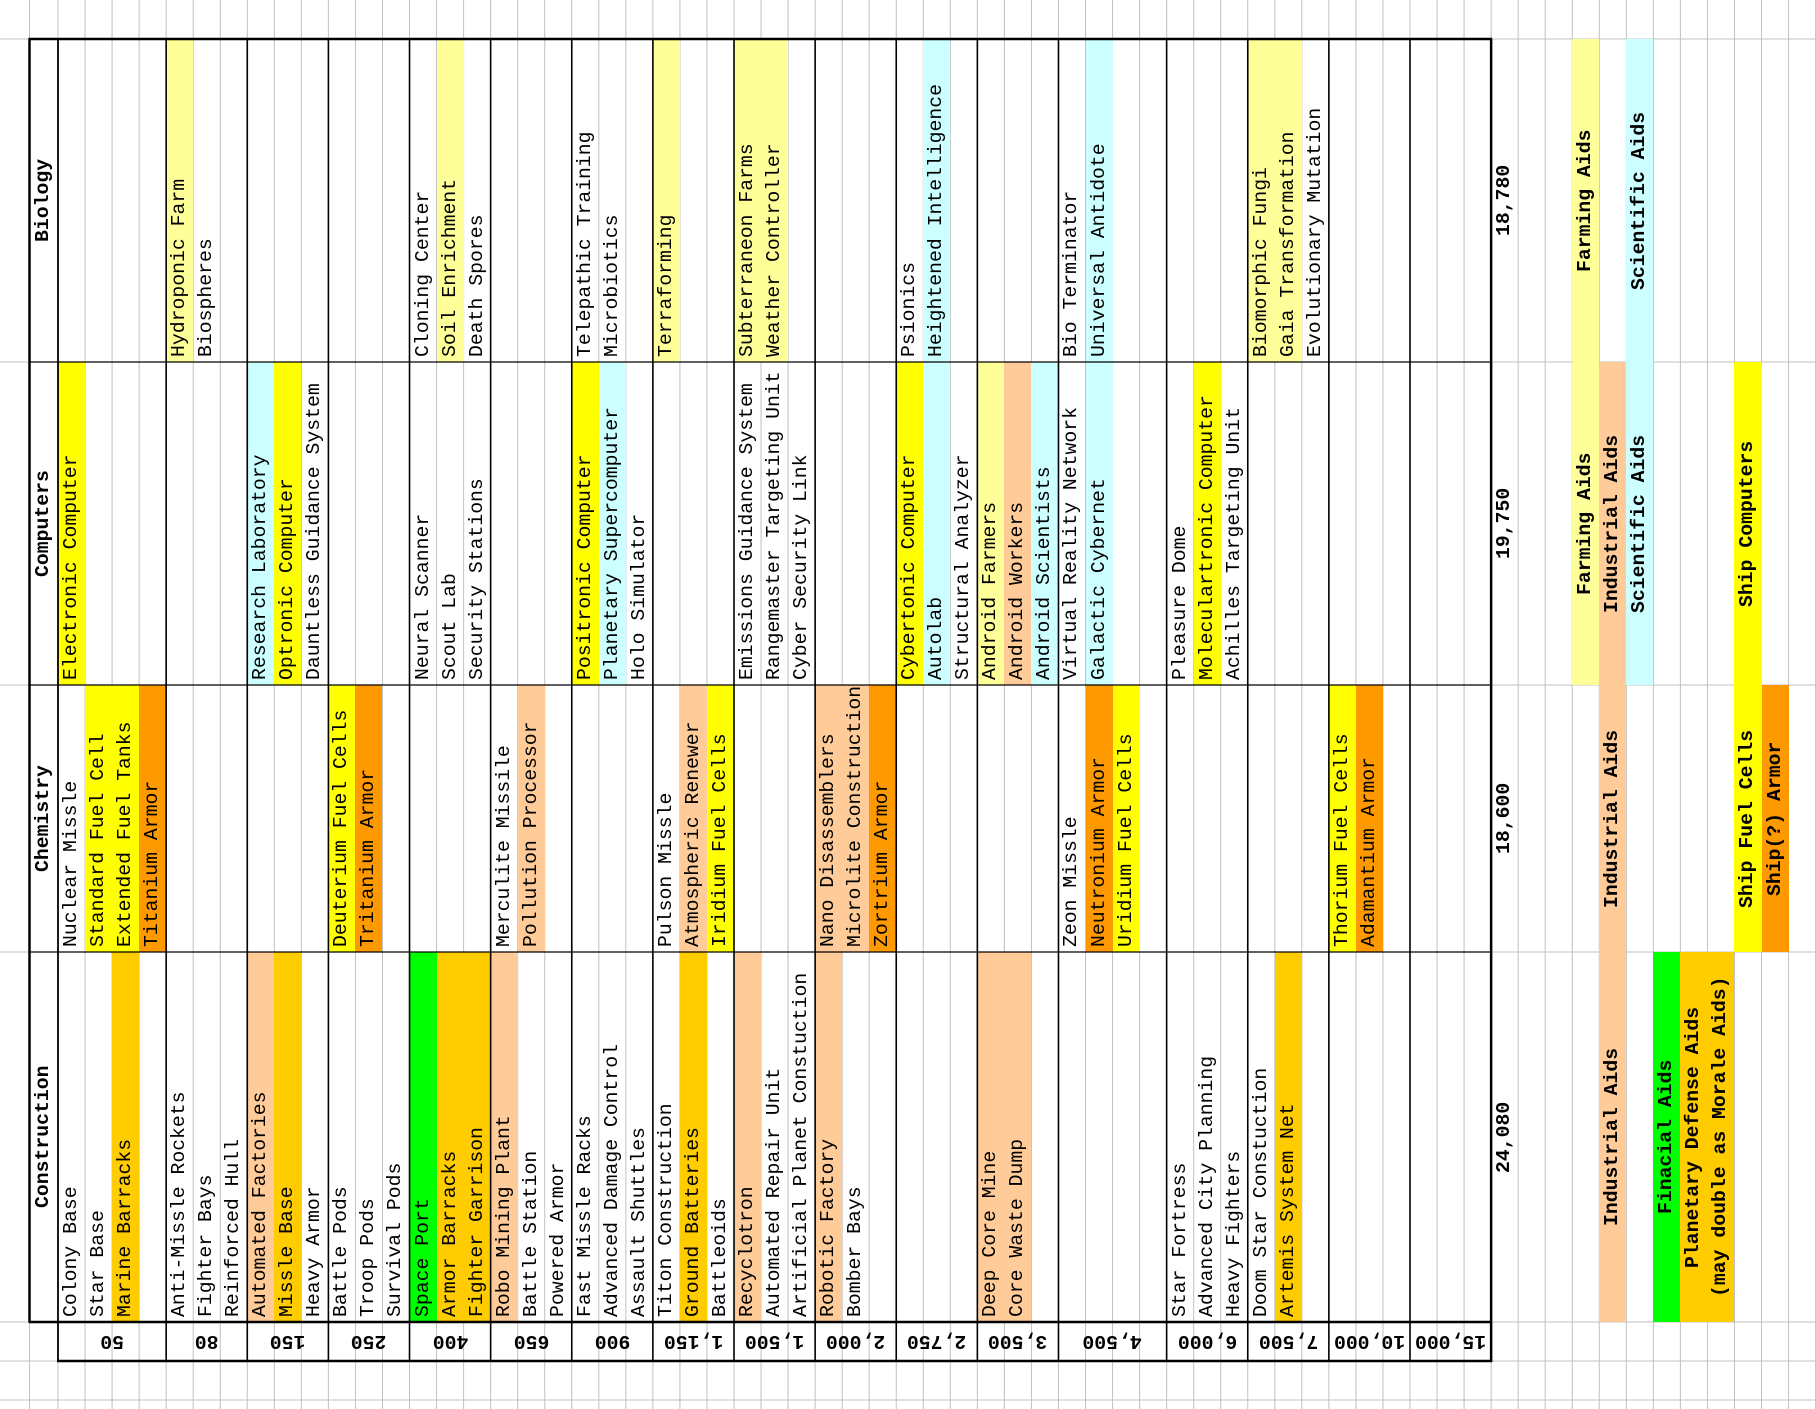 The height and width of the screenshot is (1409, 1816). What do you see at coordinates (665, 869) in the screenshot?
I see `tech-cell-label: Pulson Missle` at bounding box center [665, 869].